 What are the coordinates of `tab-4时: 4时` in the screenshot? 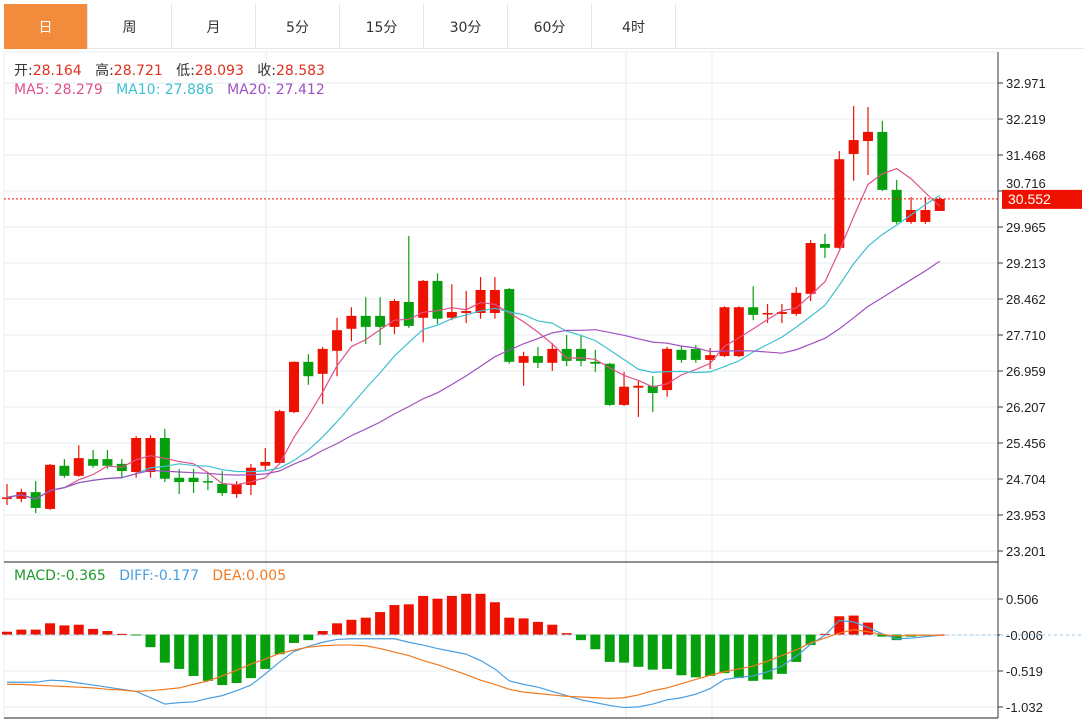 It's located at (634, 26).